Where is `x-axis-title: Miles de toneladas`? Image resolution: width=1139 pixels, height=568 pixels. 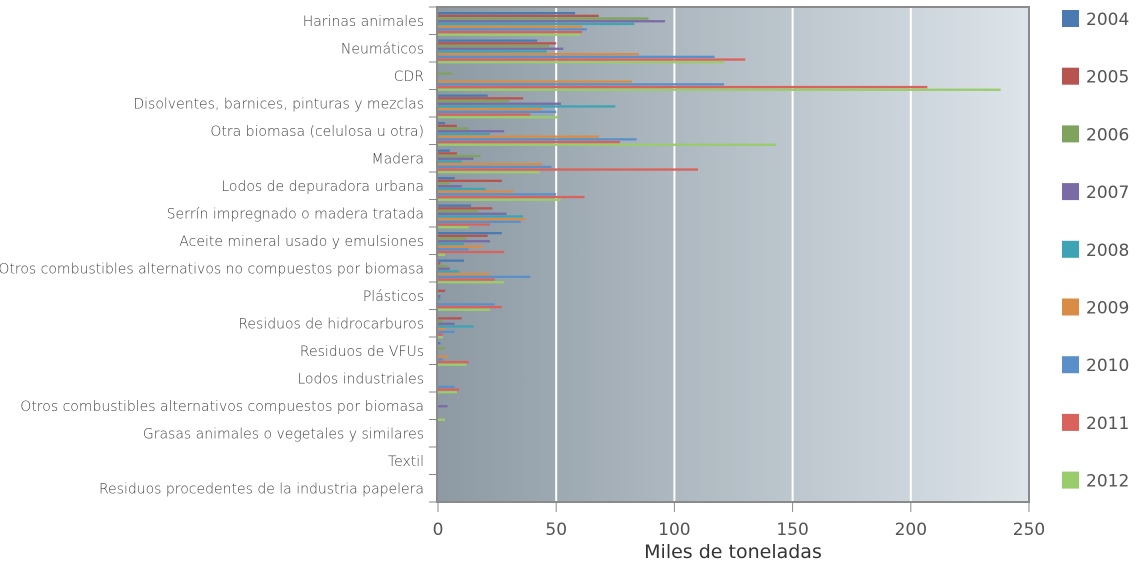 x-axis-title: Miles de toneladas is located at coordinates (733, 552).